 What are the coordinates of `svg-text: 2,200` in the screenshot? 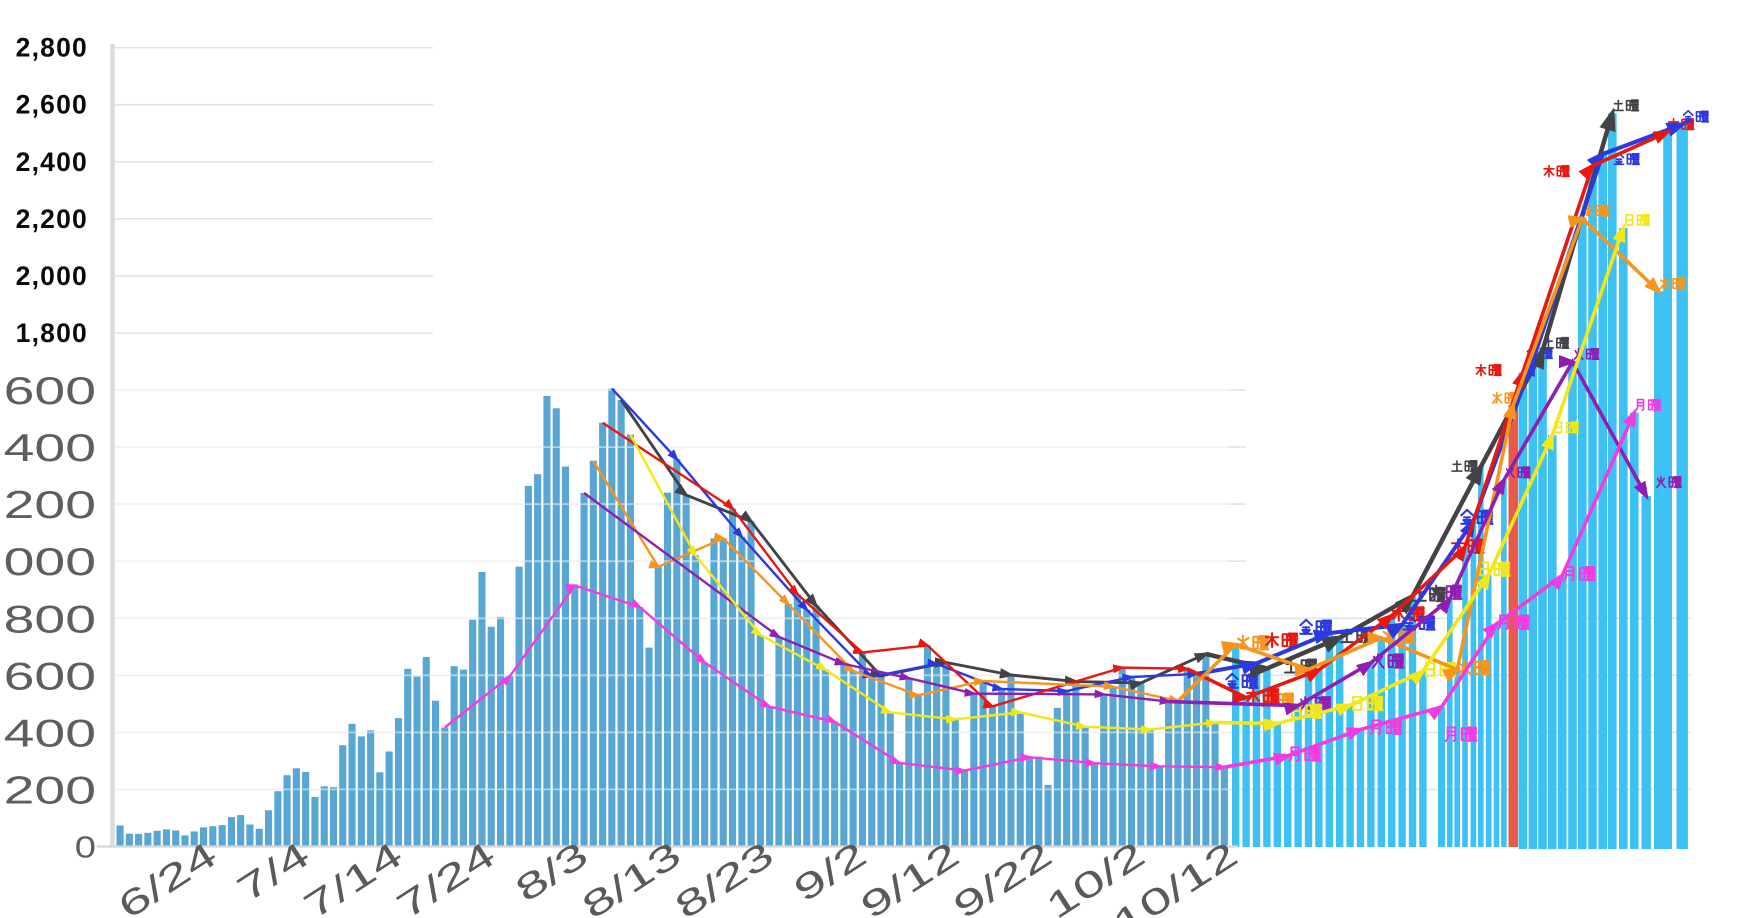 It's located at (52, 219).